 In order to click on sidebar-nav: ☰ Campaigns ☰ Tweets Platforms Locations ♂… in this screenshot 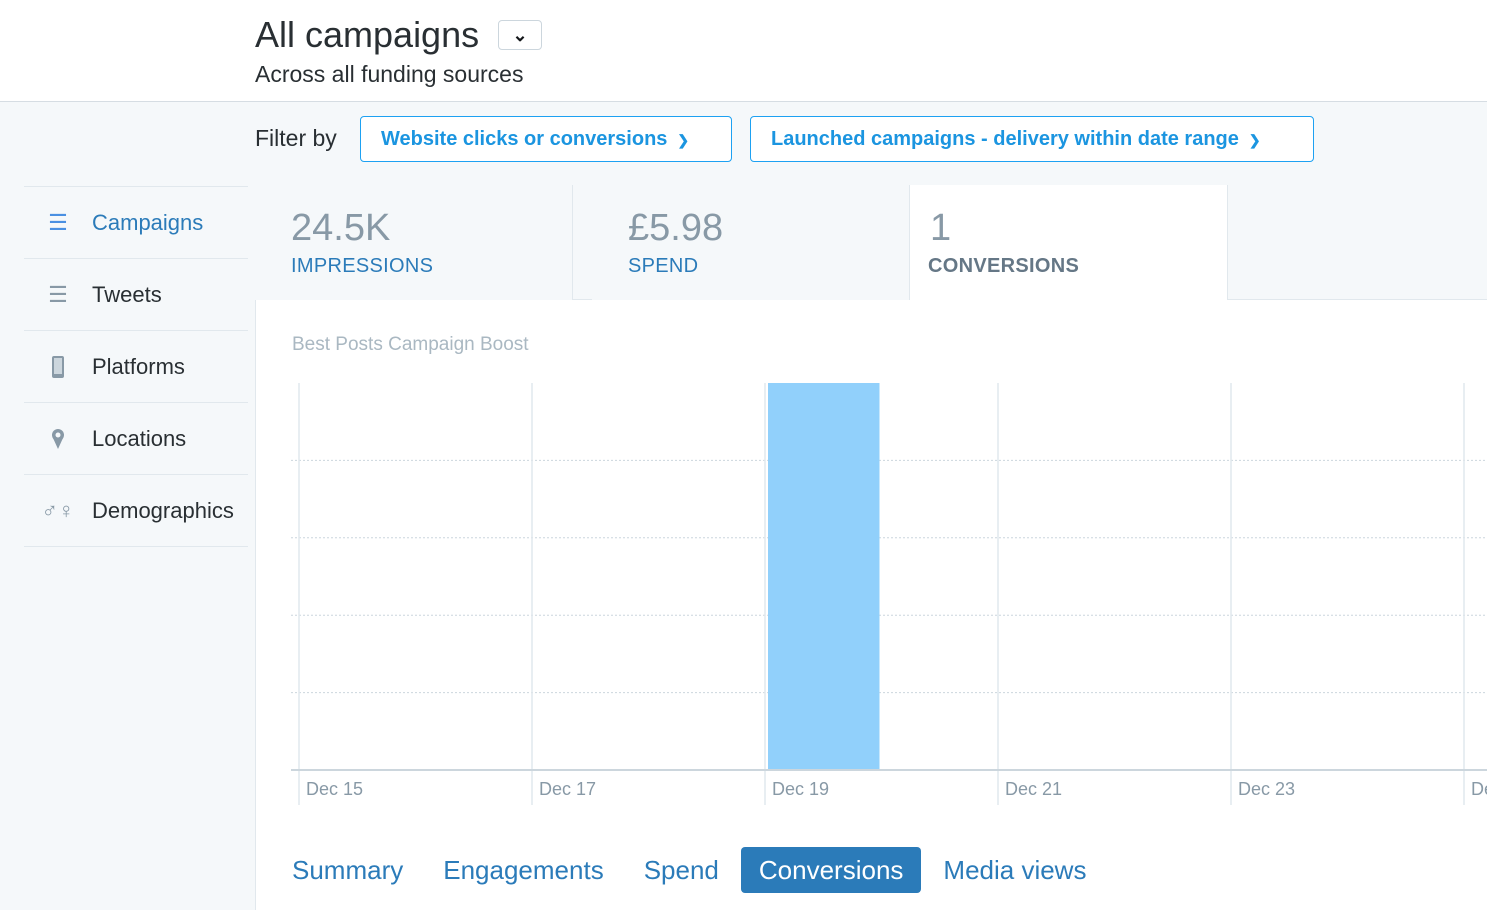, I will do `click(136, 366)`.